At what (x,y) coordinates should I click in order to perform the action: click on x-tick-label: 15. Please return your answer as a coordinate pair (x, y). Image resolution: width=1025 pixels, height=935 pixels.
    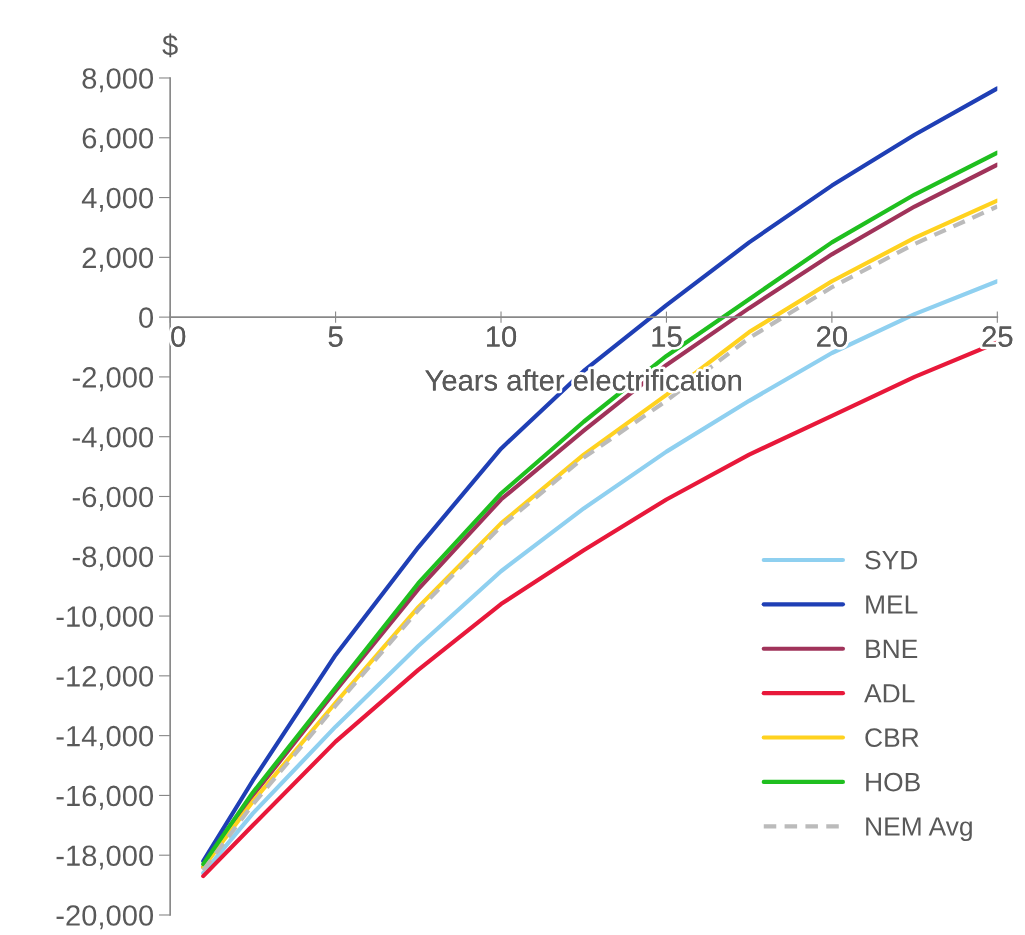
    Looking at the image, I should click on (667, 336).